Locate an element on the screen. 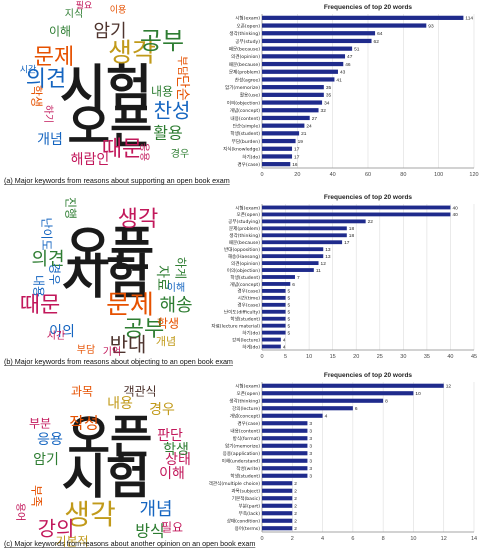  category-label: 강의(lecture) is located at coordinates (246, 408).